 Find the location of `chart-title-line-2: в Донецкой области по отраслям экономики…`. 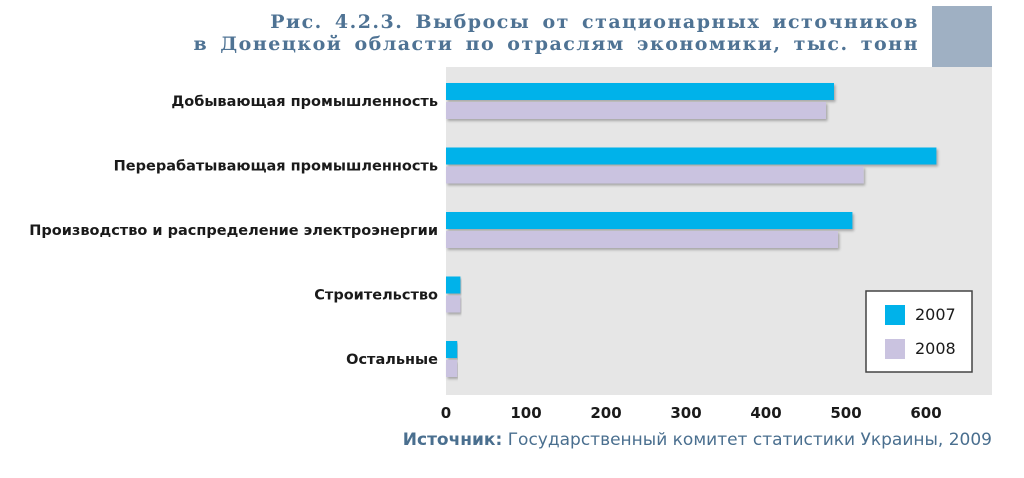

chart-title-line-2: в Донецкой области по отраслям экономики… is located at coordinates (556, 44).